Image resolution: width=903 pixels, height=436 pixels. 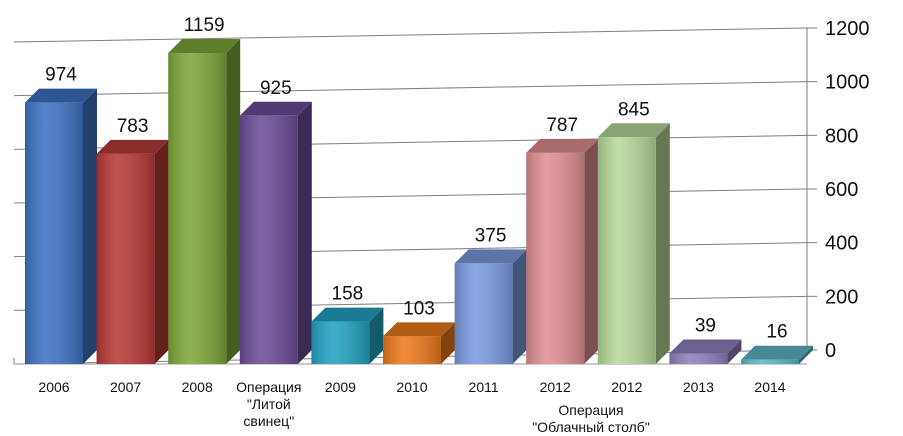 What do you see at coordinates (562, 125) in the screenshot?
I see `value-label: 787` at bounding box center [562, 125].